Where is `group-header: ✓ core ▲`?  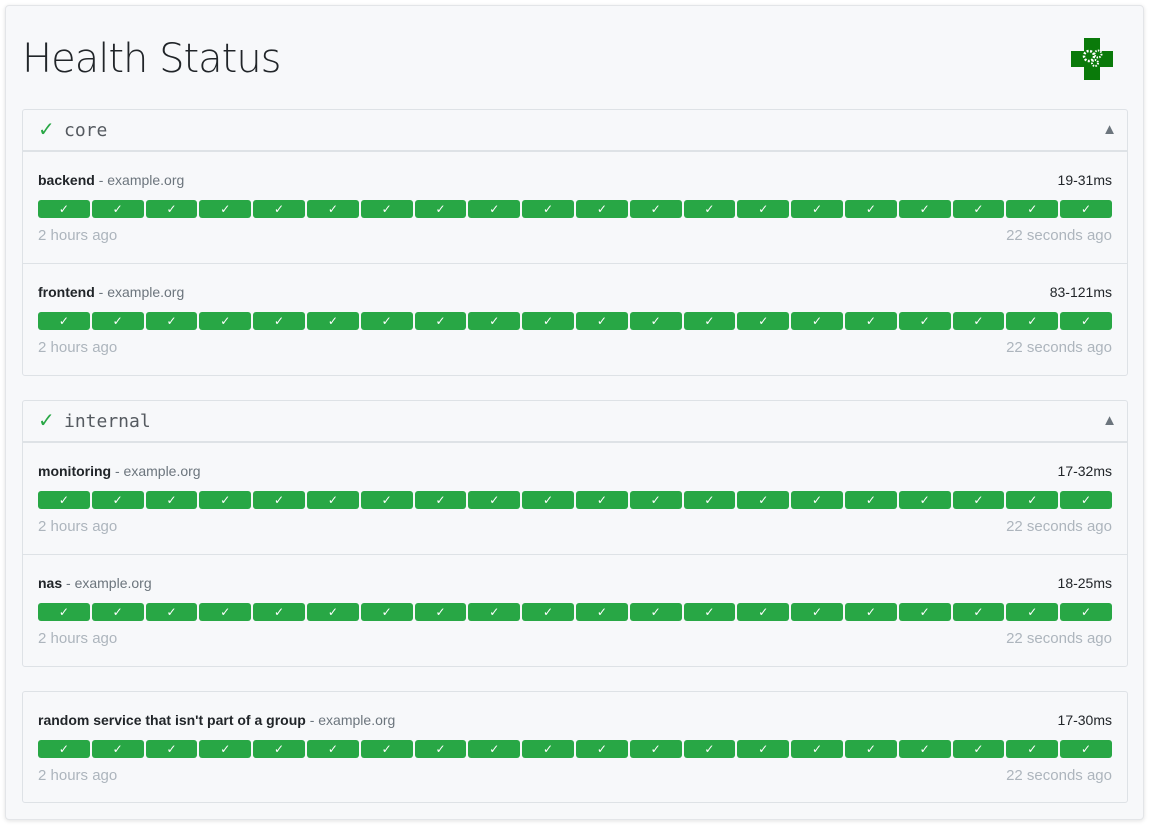 group-header: ✓ core ▲ is located at coordinates (575, 131).